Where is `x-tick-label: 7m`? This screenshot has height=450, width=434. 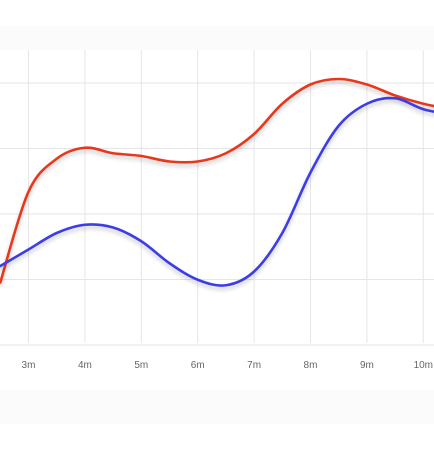
x-tick-label: 7m is located at coordinates (254, 365).